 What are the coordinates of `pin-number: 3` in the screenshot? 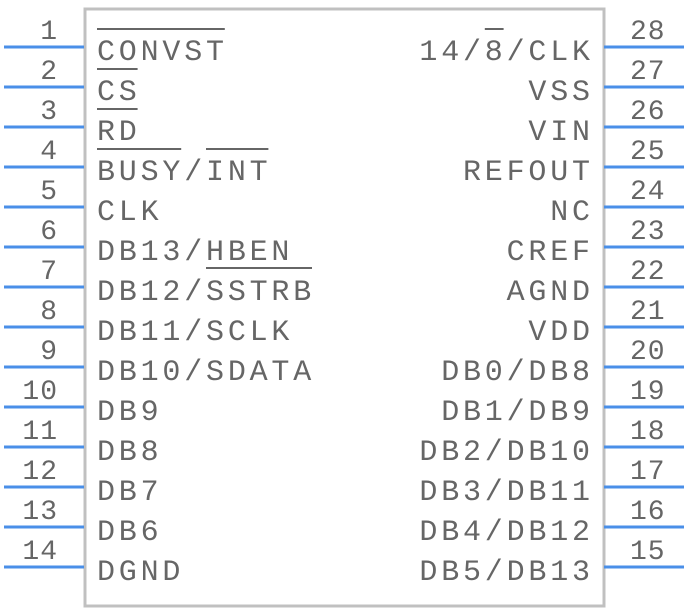 It's located at (49, 112).